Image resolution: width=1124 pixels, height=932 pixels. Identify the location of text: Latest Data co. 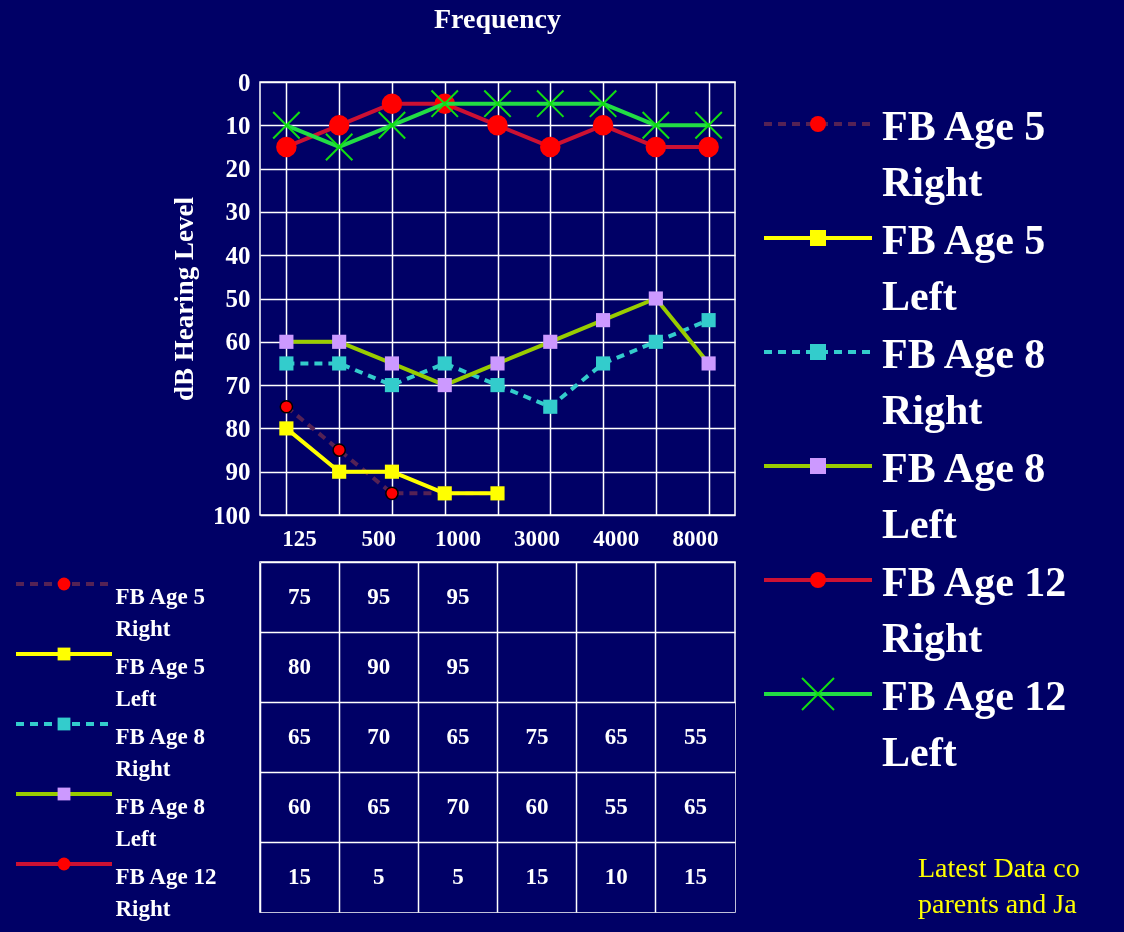
(999, 868).